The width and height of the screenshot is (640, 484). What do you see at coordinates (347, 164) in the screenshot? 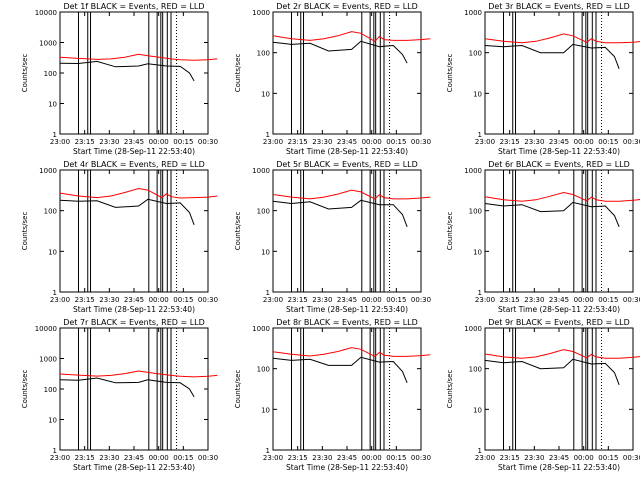
I see `panel-title: Det 5r BLACK = Events, RED = LLD` at bounding box center [347, 164].